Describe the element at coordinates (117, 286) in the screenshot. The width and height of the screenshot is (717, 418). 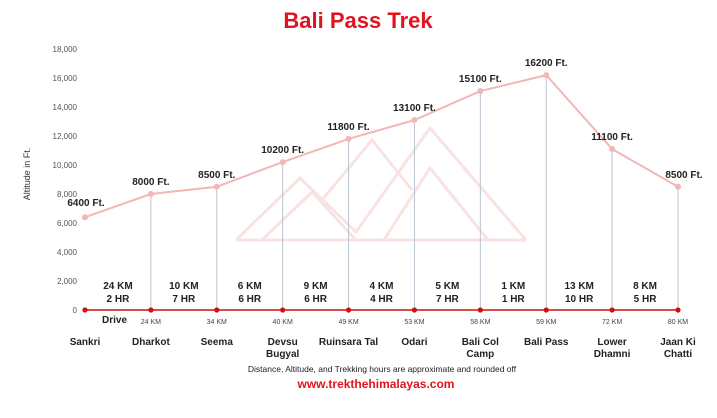
I see `segment-distance: 24 KM` at that location.